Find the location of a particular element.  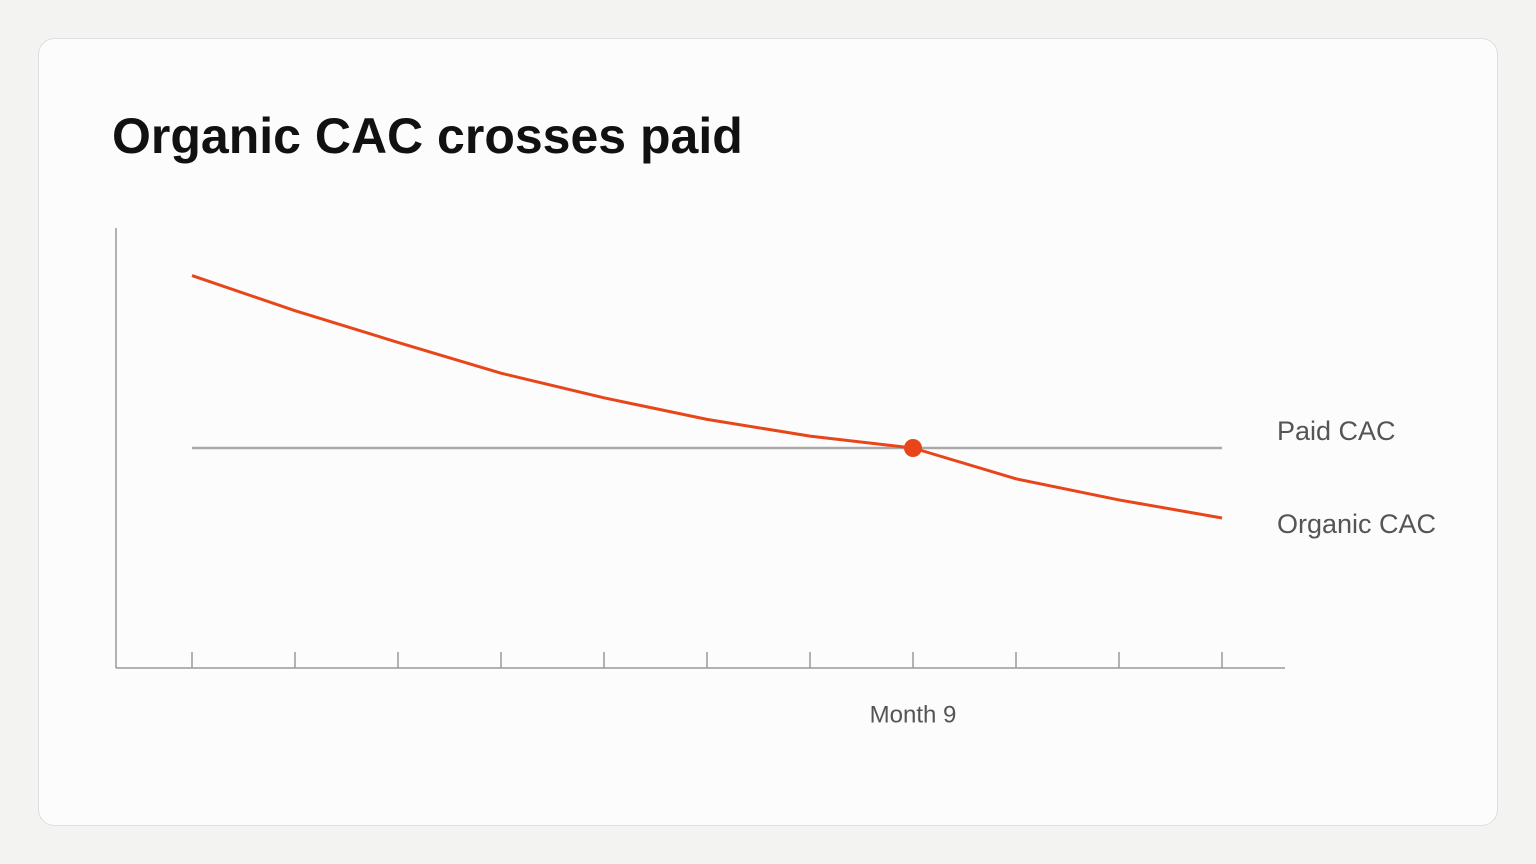

x-tick-label: Month 9 is located at coordinates (913, 714).